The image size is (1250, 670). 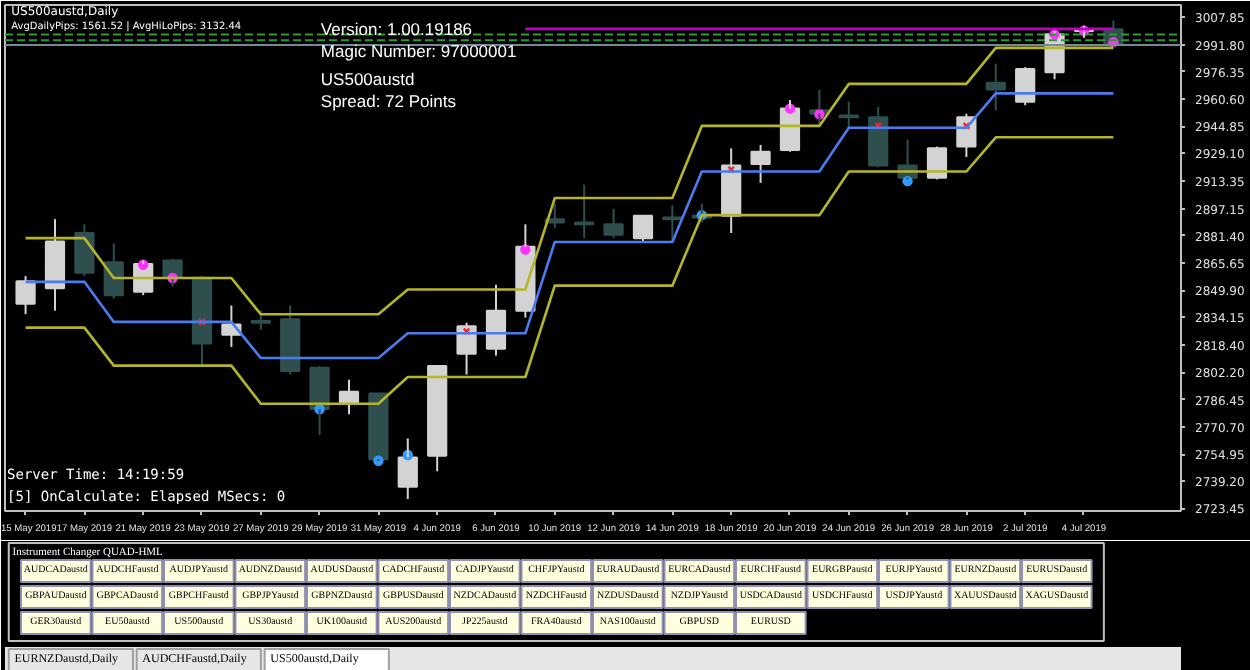 I want to click on annotation: Spread: 72 Points, so click(x=388, y=101).